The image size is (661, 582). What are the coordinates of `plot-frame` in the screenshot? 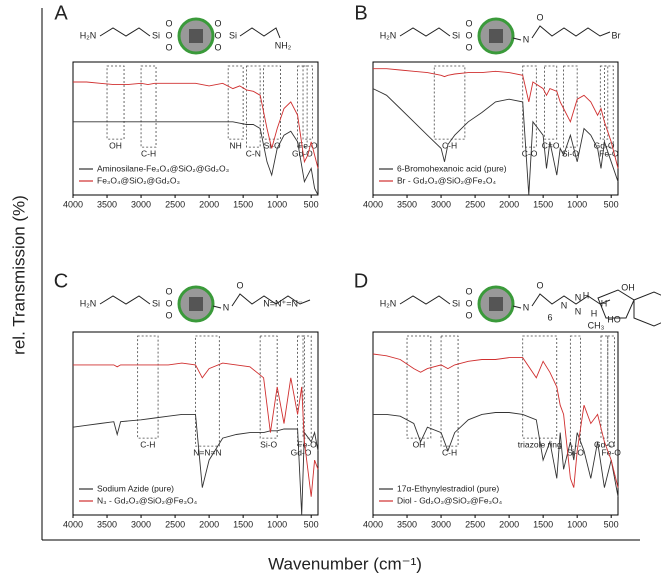 It's located at (495, 423).